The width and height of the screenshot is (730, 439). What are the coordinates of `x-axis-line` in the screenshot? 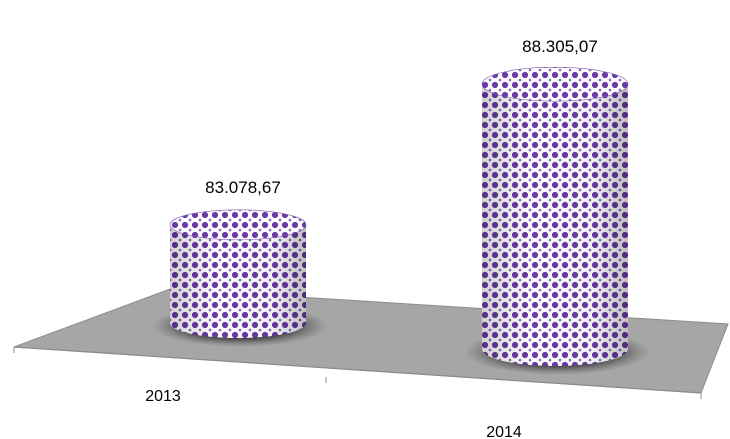 It's located at (357, 370).